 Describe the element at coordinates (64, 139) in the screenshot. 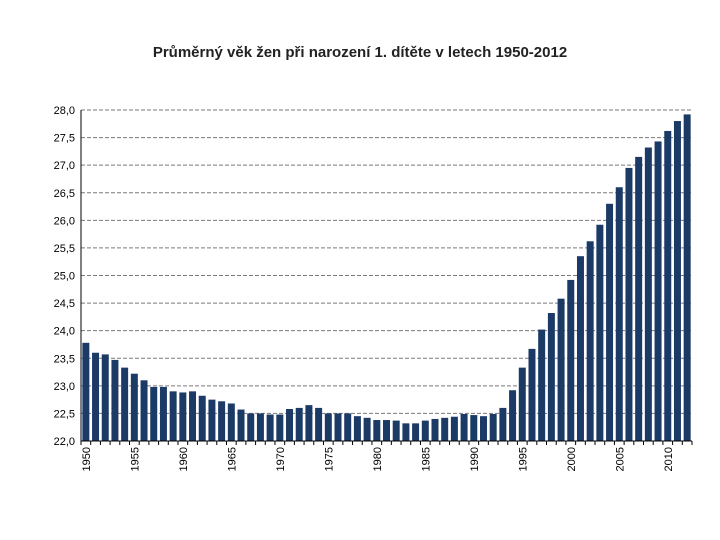

I see `y-tick-label: 27,5` at that location.